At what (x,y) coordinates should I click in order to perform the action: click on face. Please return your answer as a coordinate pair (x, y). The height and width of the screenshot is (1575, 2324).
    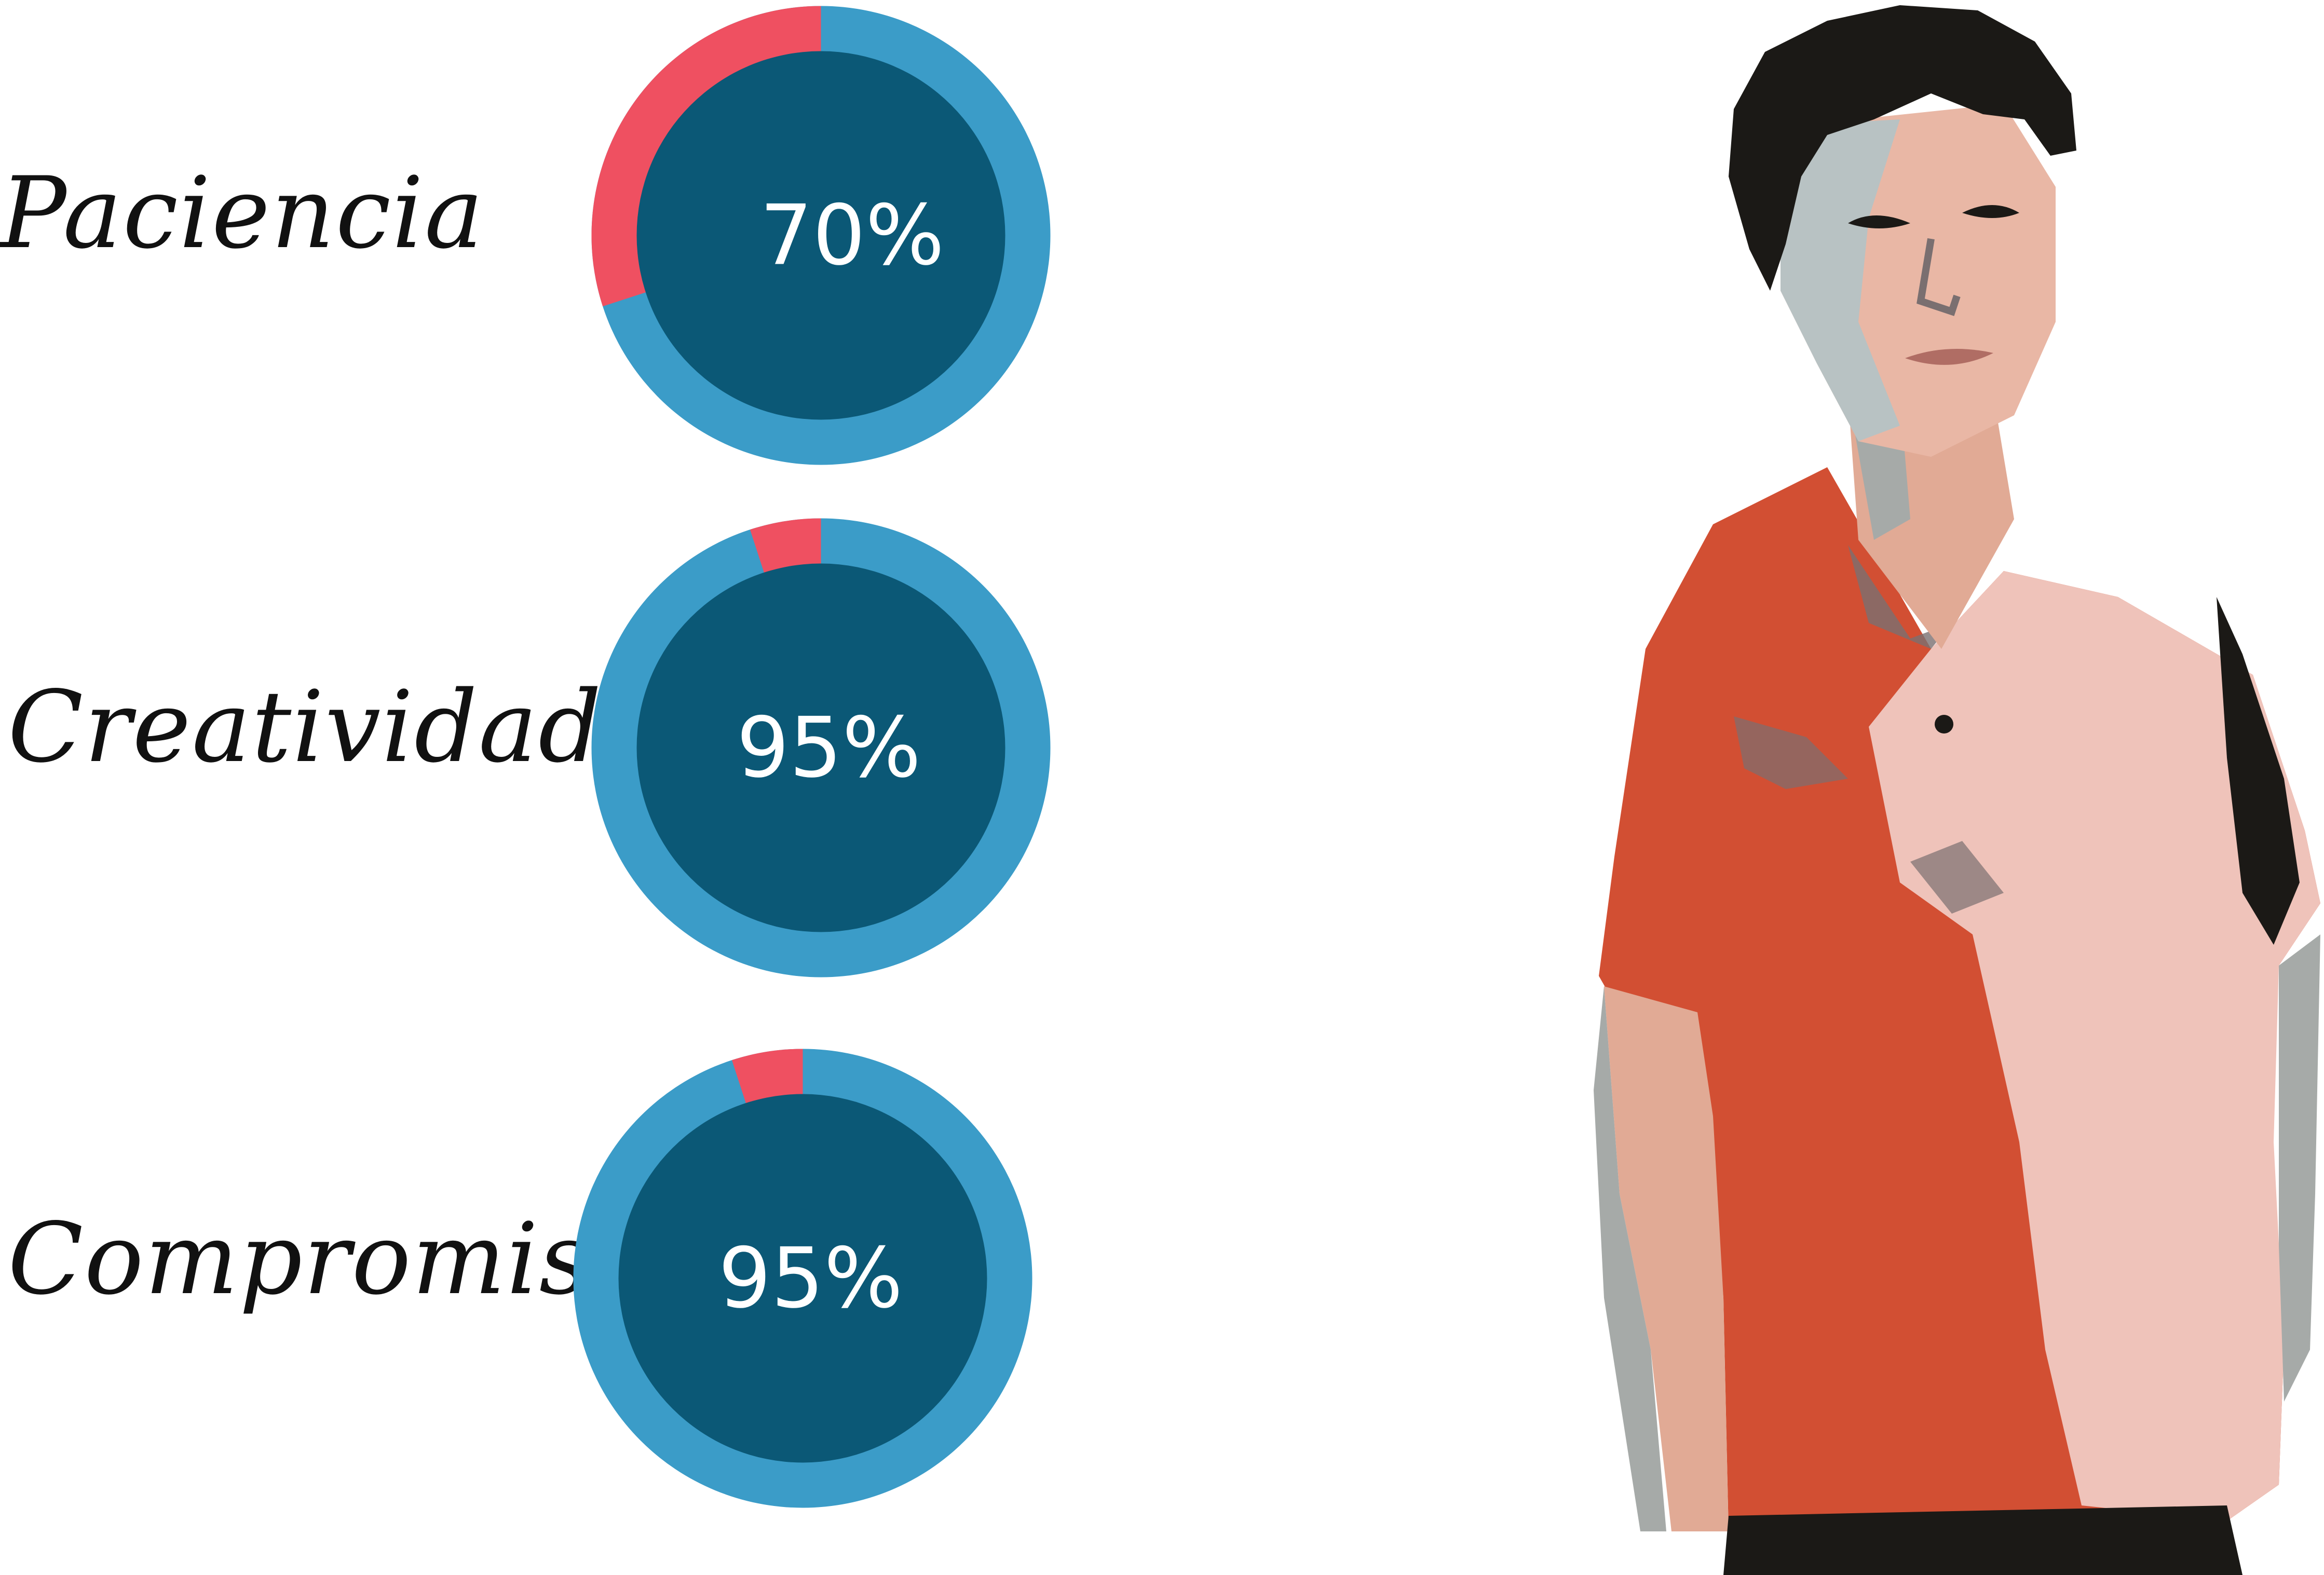
    Looking at the image, I should click on (1919, 280).